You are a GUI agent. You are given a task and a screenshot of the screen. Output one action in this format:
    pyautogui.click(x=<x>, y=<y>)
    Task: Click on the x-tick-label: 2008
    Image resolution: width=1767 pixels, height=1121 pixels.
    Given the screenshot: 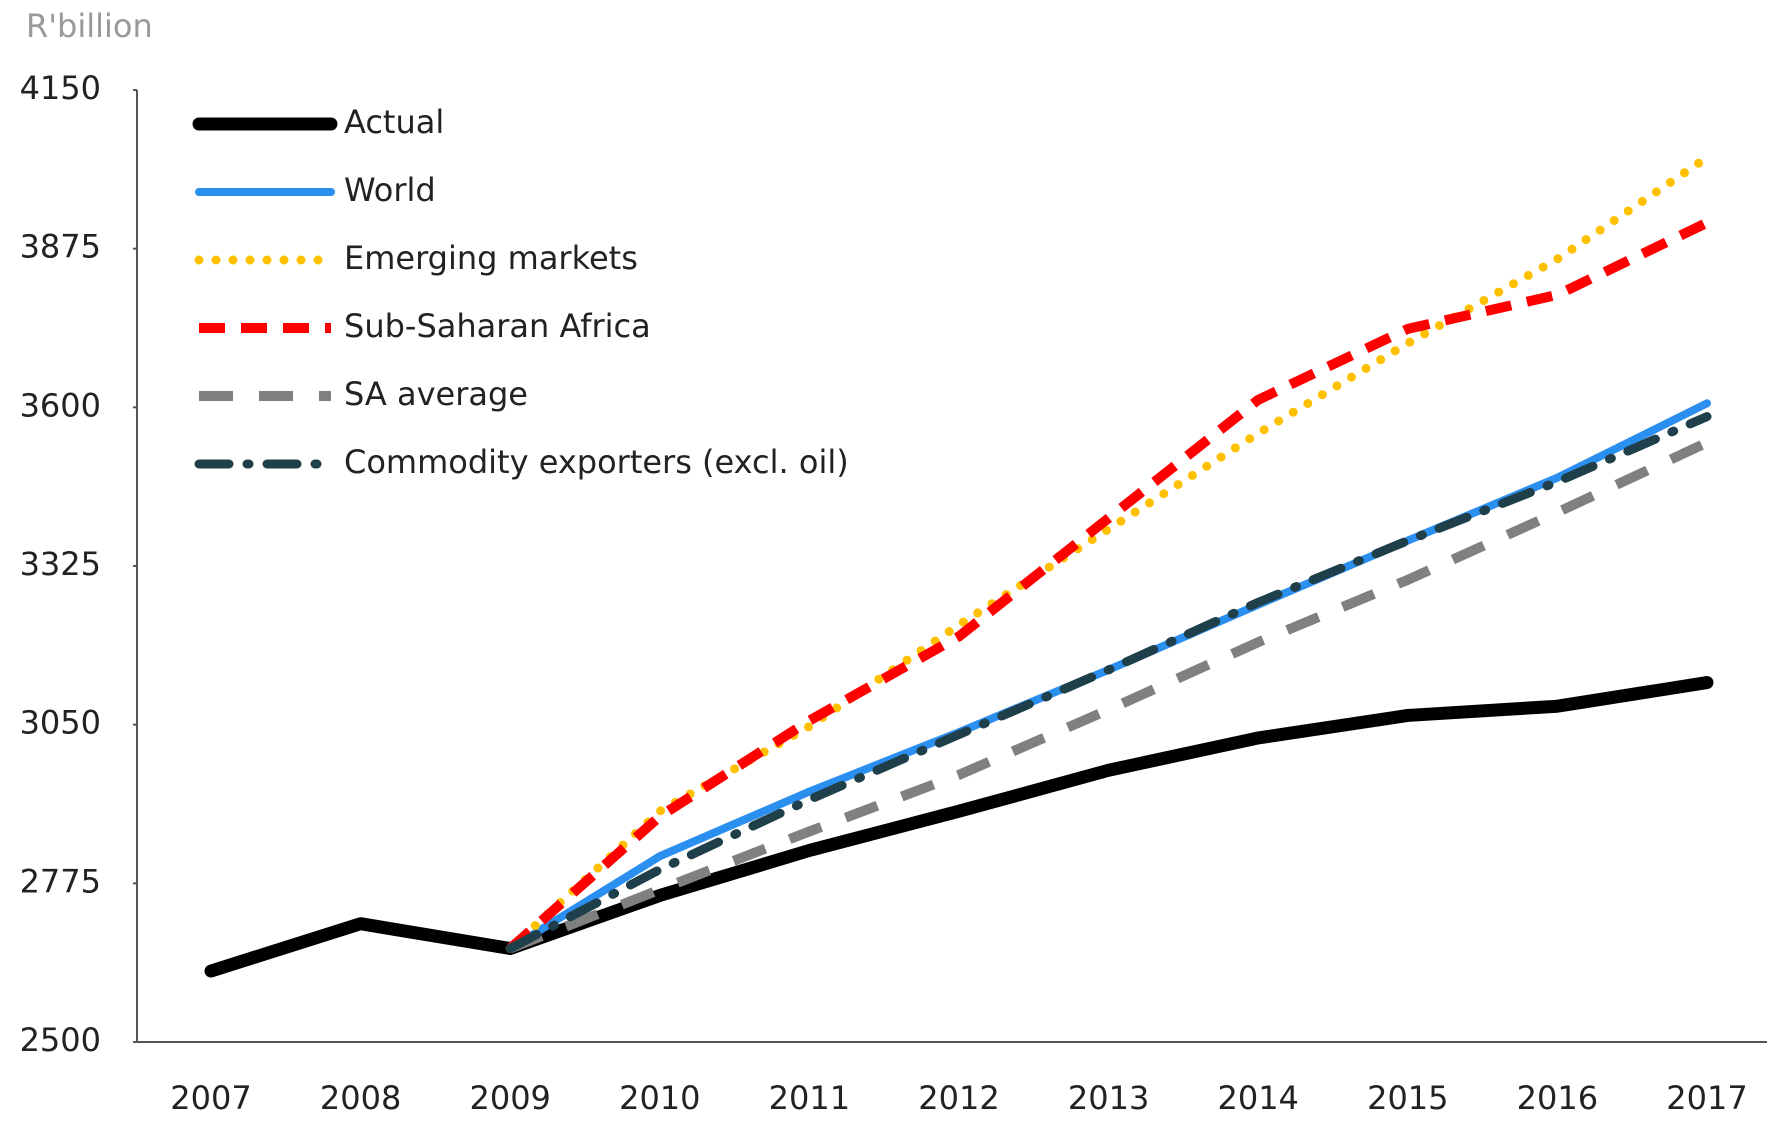 What is the action you would take?
    pyautogui.click(x=360, y=1098)
    